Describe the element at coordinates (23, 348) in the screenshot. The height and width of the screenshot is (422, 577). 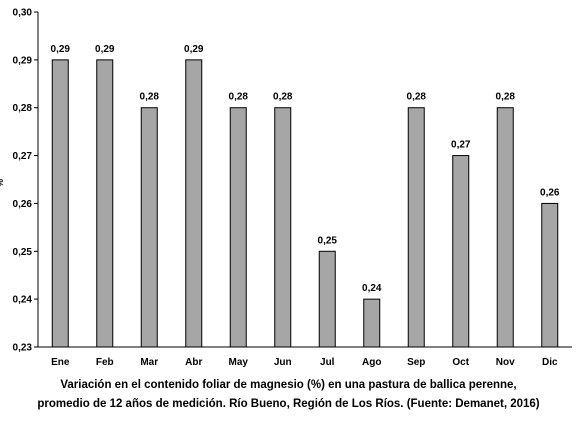
I see `y-tick-label: 0,23` at that location.